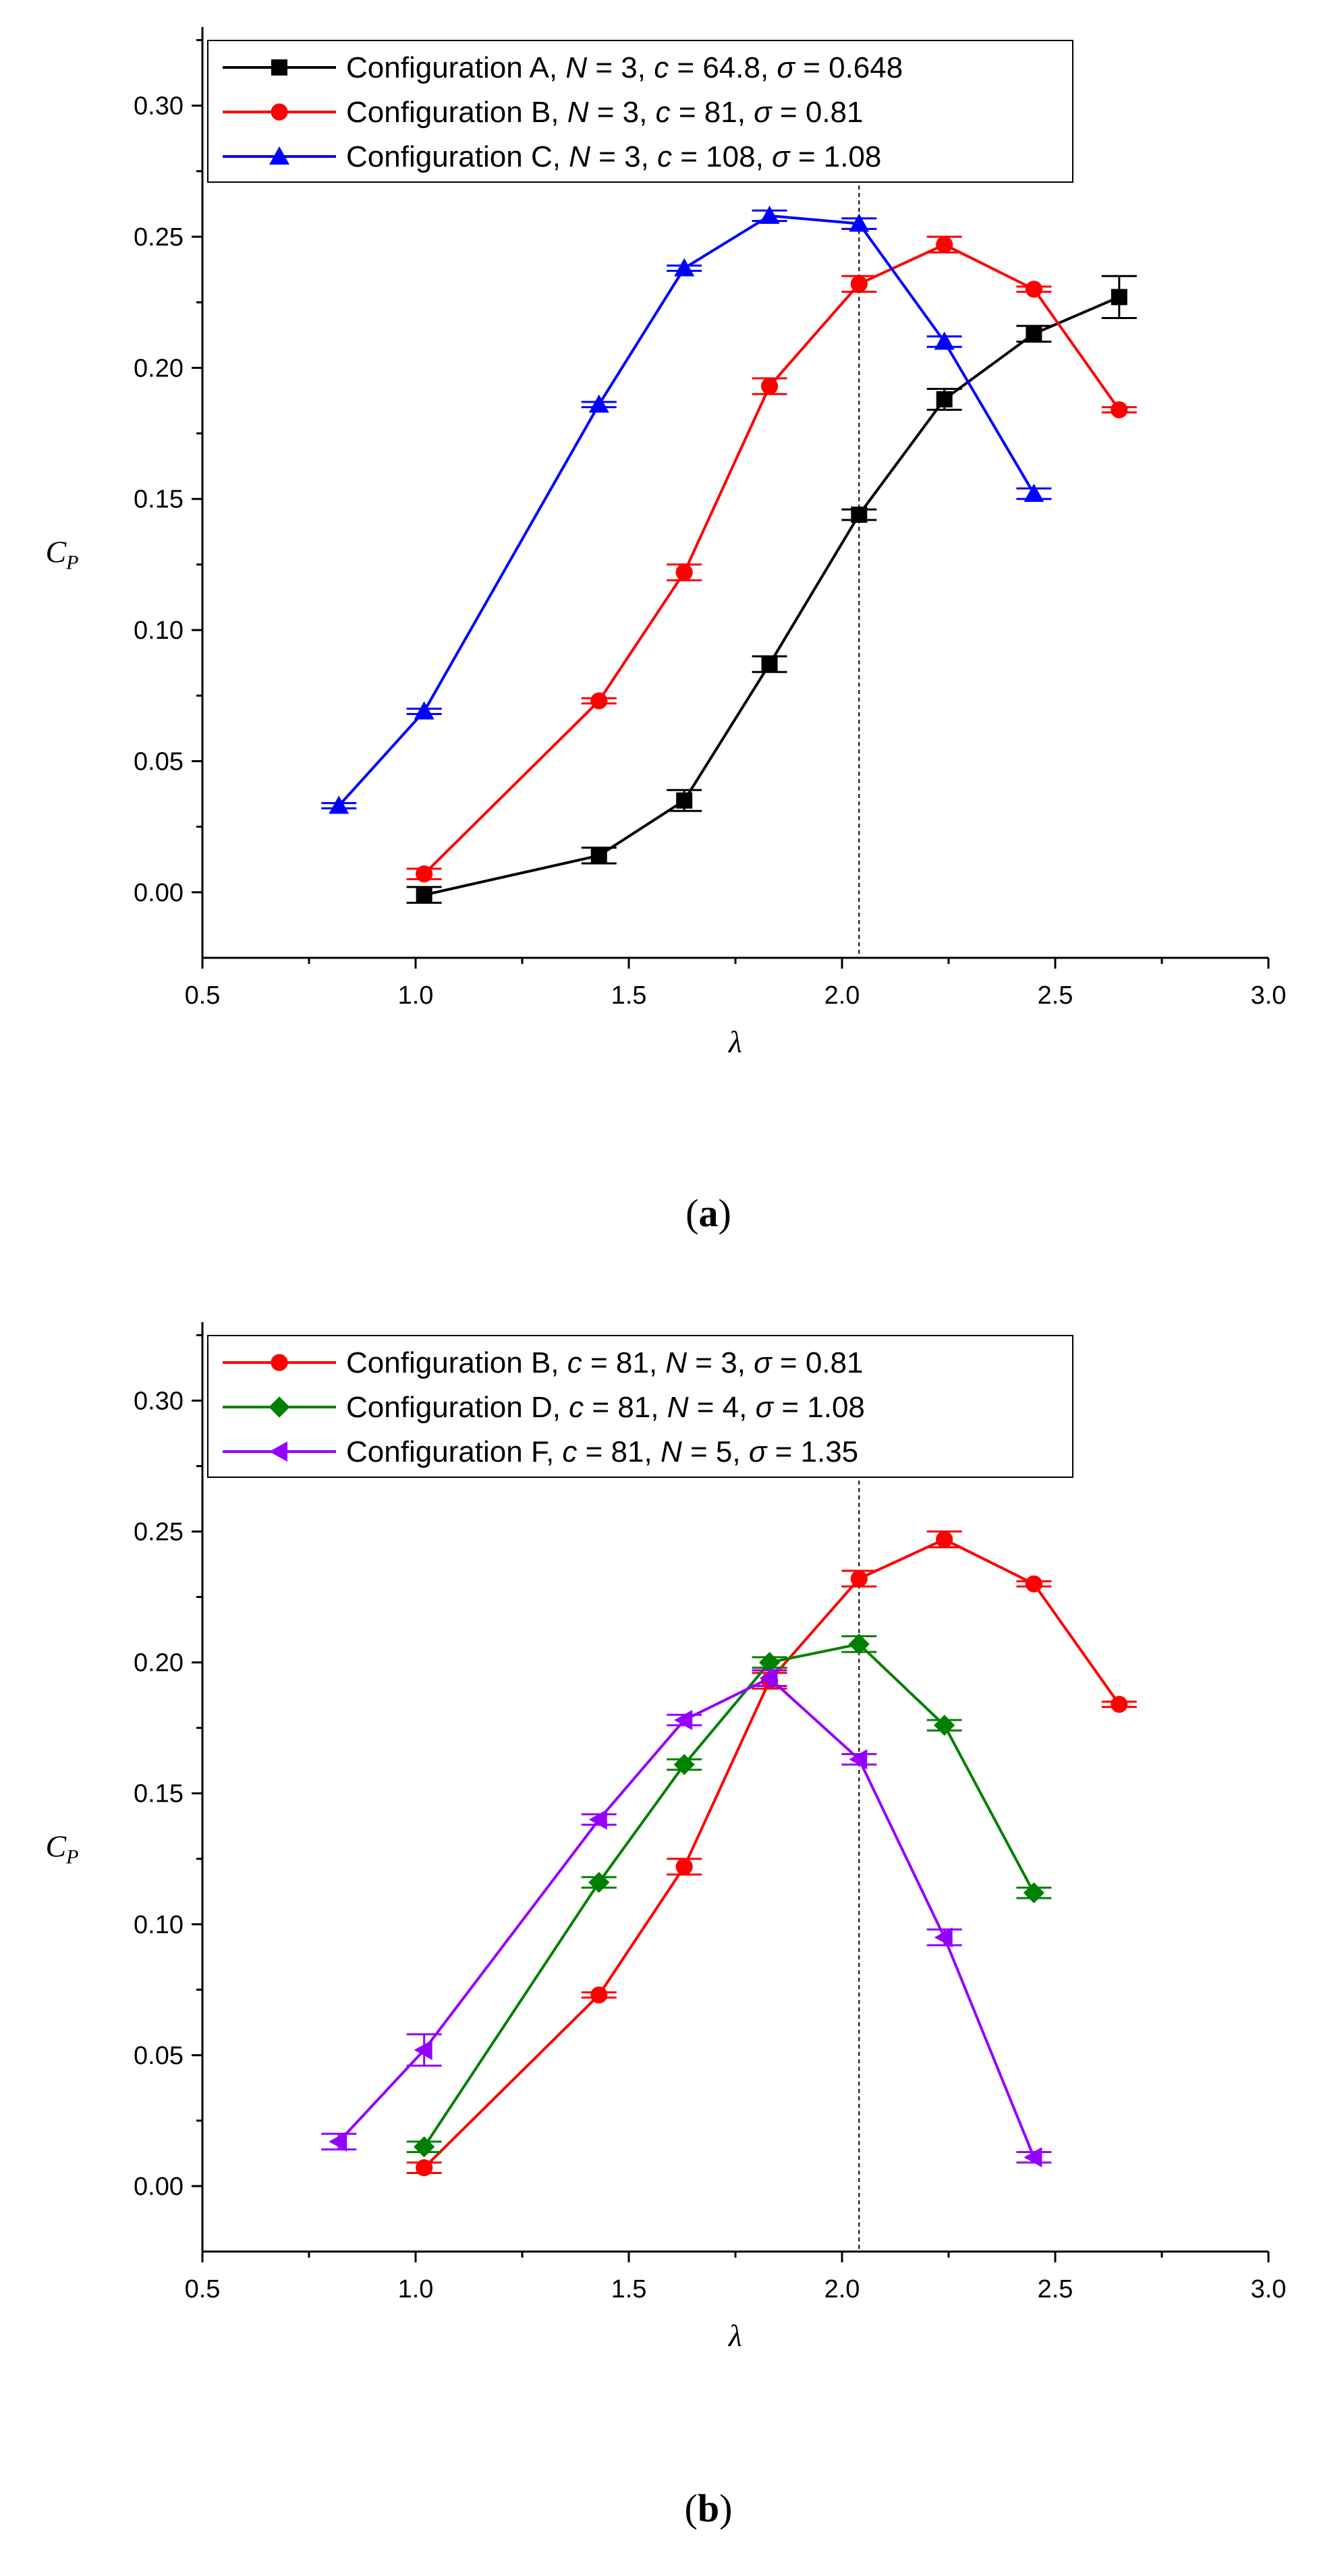 This screenshot has height=2576, width=1344. Describe the element at coordinates (602, 1451) in the screenshot. I see `legend-entry: Configuration F, c = 81, N = 5, σ = 1.35` at that location.